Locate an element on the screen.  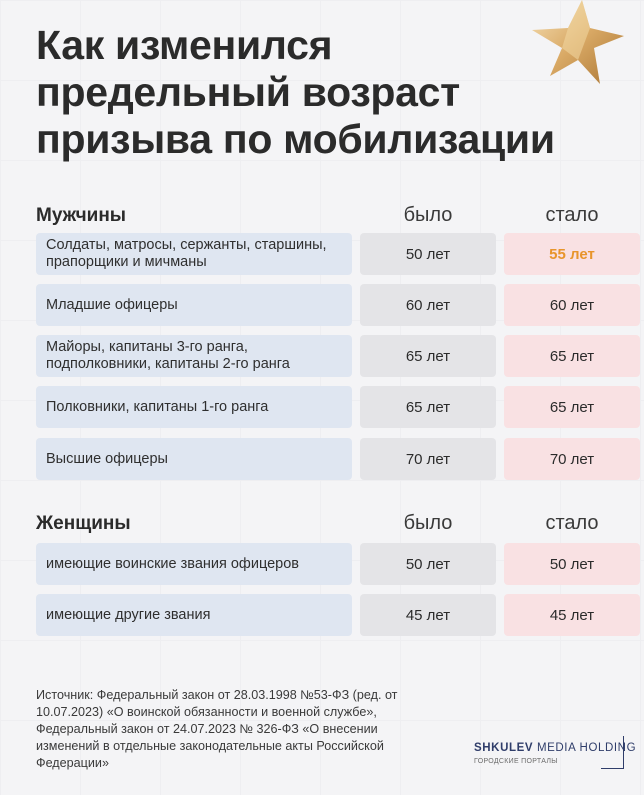
age-now: 50 лет is located at coordinates (572, 564).